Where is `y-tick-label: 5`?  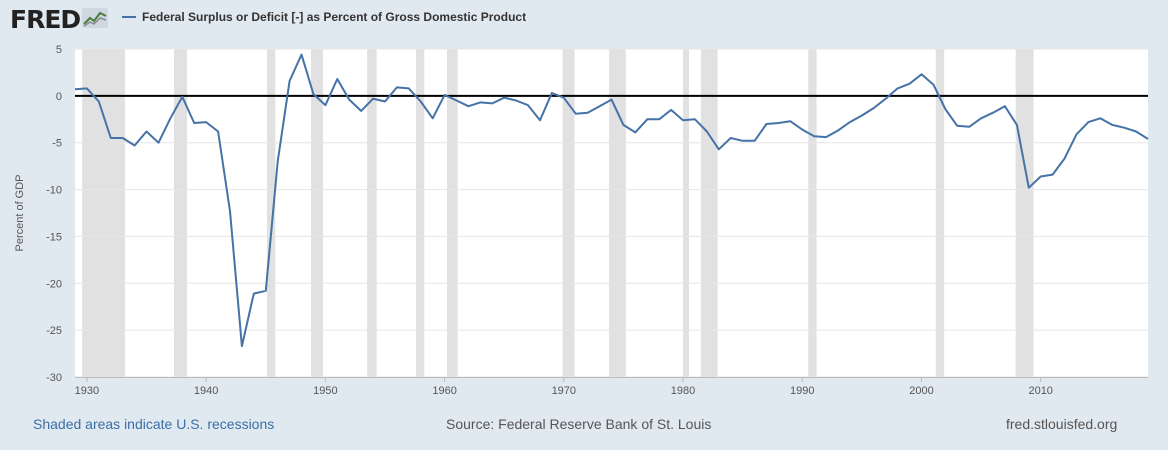
y-tick-label: 5 is located at coordinates (59, 50).